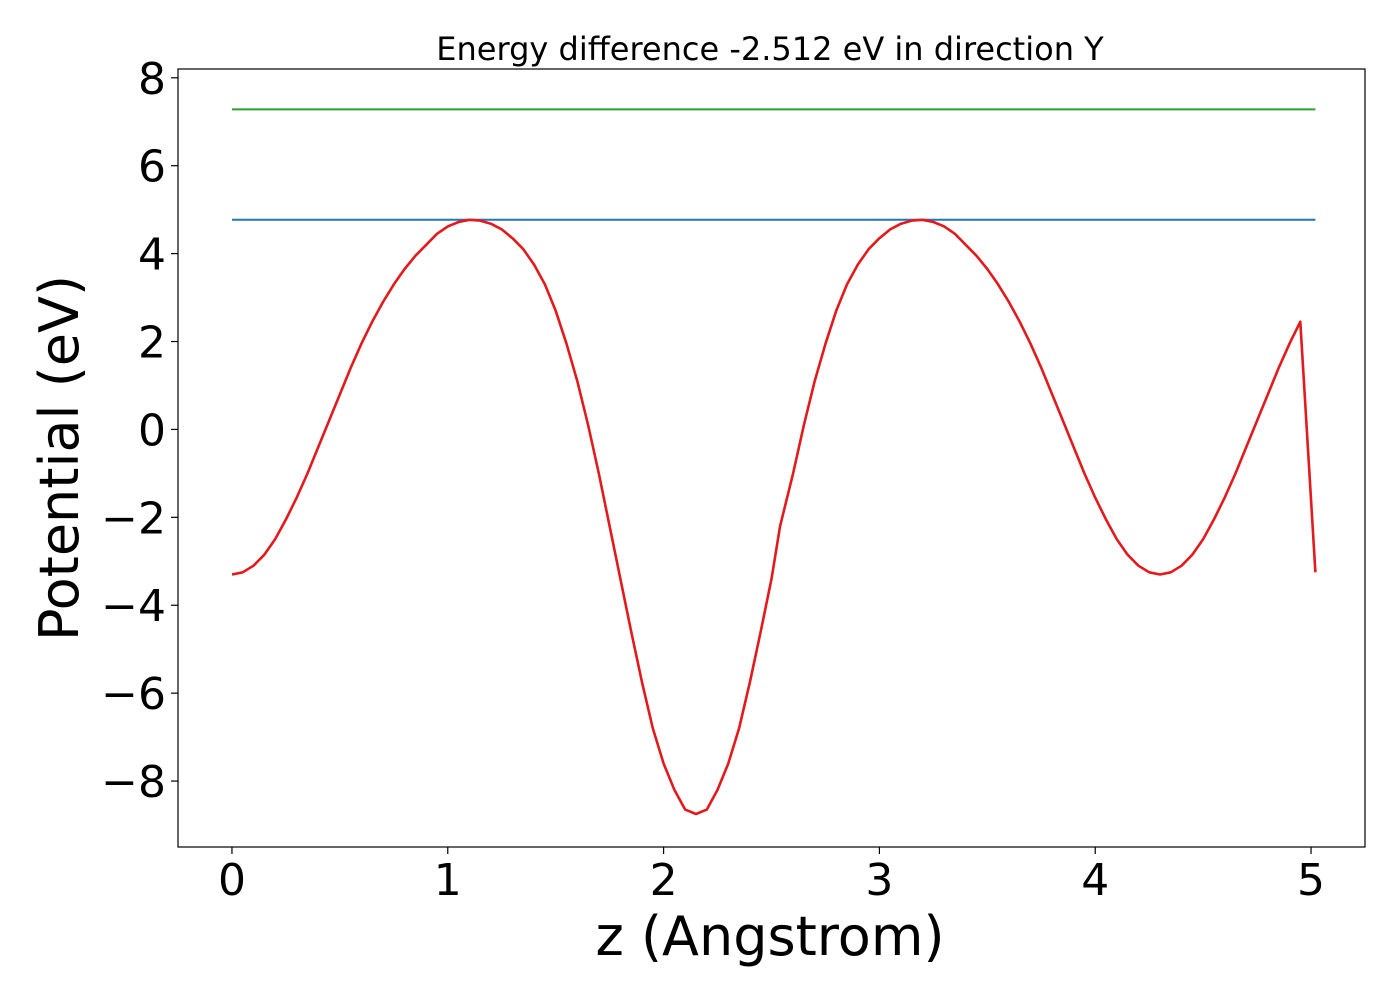  Describe the element at coordinates (59, 458) in the screenshot. I see `y-axis-label: Potential (eV)` at that location.